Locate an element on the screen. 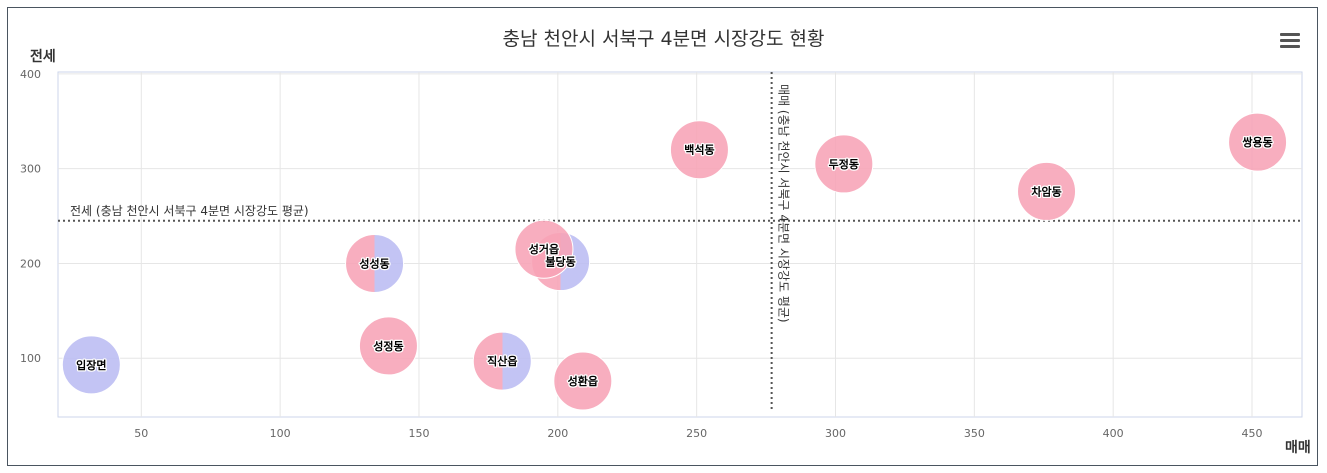 This screenshot has height=473, width=1327. x-tick-label: 300 is located at coordinates (835, 433).